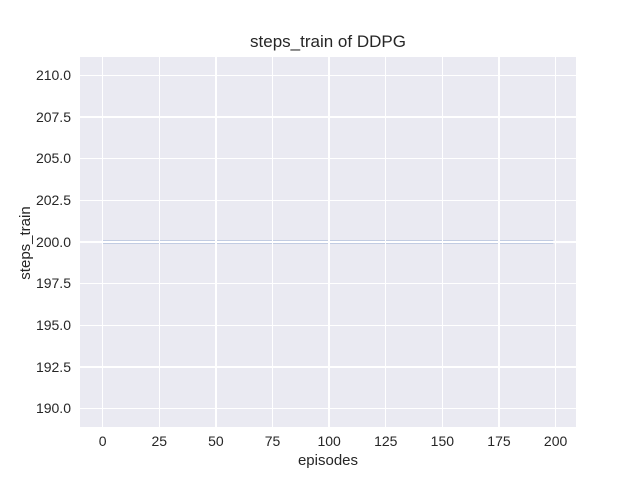 This screenshot has height=480, width=640. I want to click on x-tick-label: 0, so click(102, 441).